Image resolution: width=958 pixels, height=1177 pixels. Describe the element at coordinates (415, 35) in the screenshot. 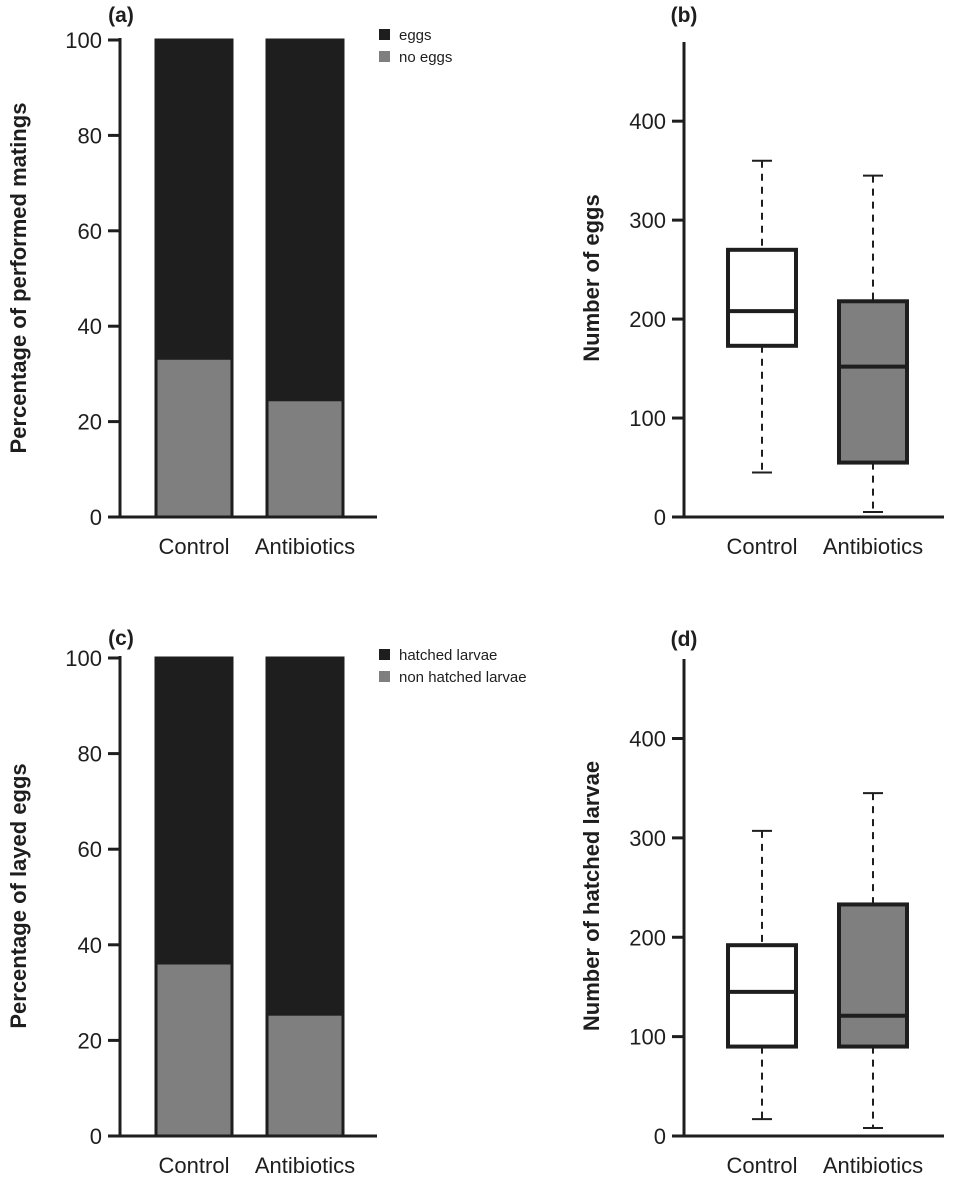

I see `legend-label: eggs` at that location.